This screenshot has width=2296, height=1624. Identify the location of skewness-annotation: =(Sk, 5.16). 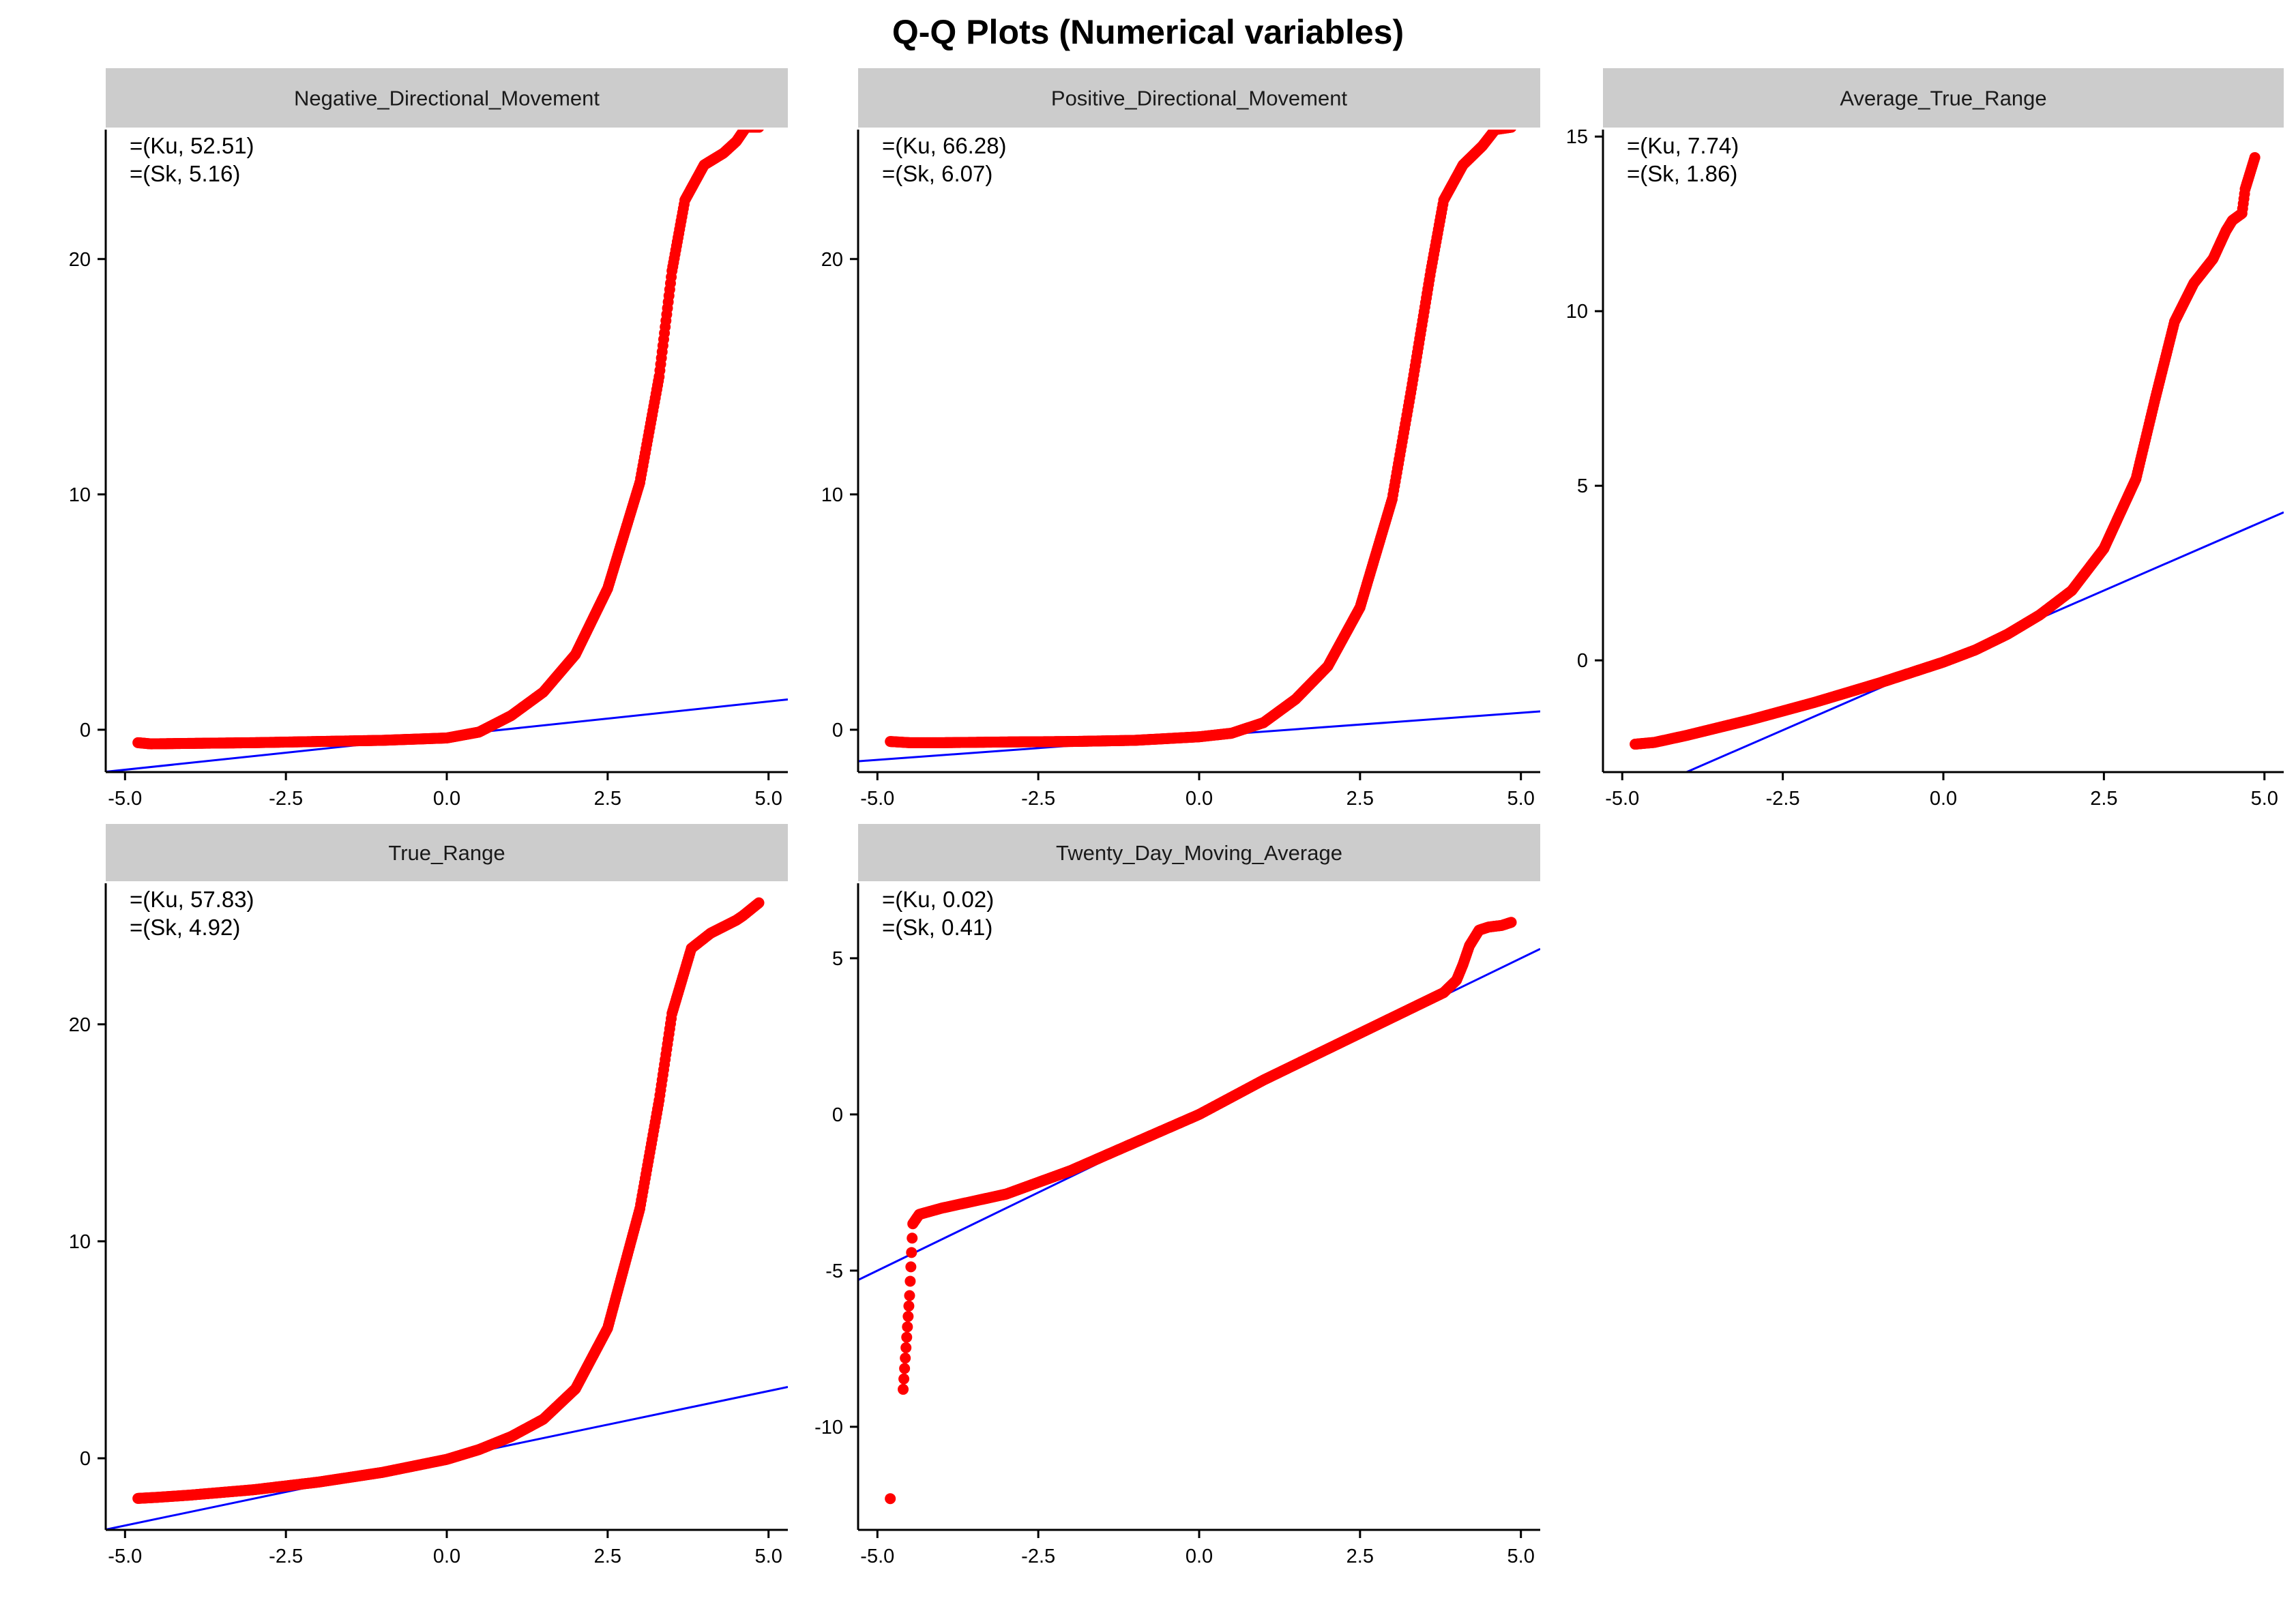
(185, 173).